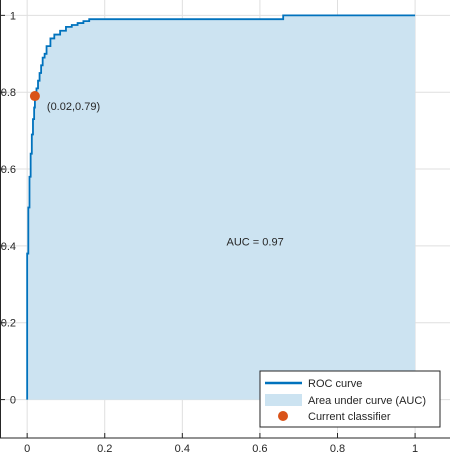 This screenshot has height=458, width=450. Describe the element at coordinates (8, 324) in the screenshot. I see `y-tick-label: 0.2` at that location.